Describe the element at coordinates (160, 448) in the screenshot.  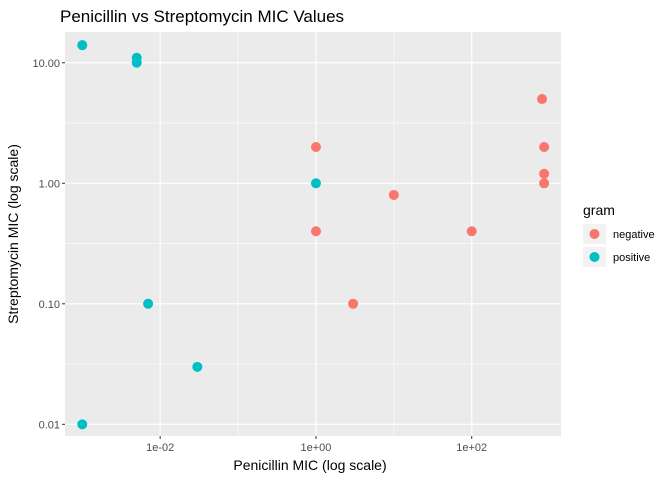
I see `x-tick-label: 1e-02` at that location.